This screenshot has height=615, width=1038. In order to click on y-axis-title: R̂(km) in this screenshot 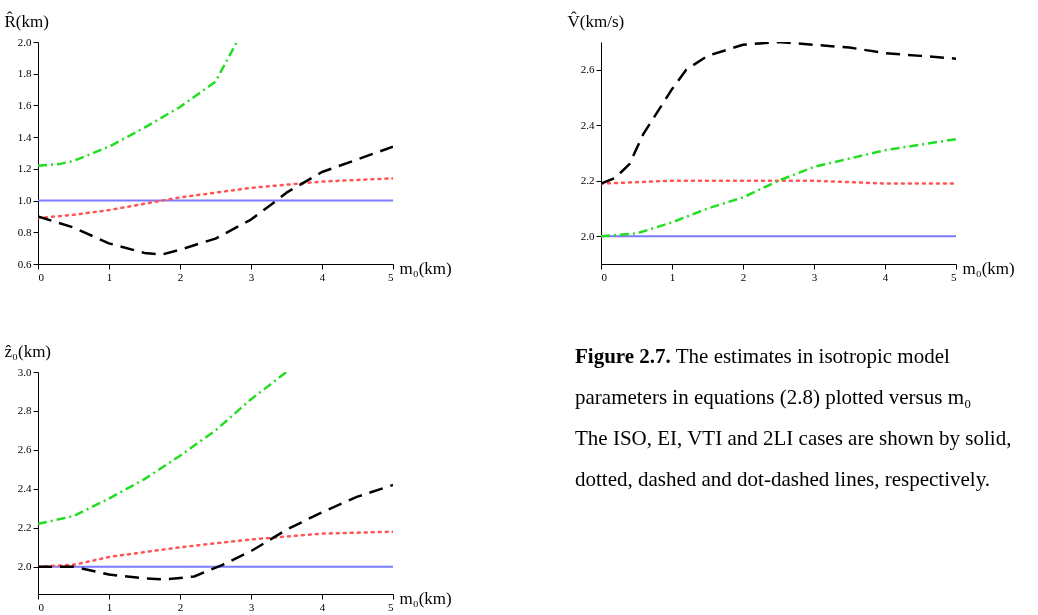, I will do `click(26, 21)`.